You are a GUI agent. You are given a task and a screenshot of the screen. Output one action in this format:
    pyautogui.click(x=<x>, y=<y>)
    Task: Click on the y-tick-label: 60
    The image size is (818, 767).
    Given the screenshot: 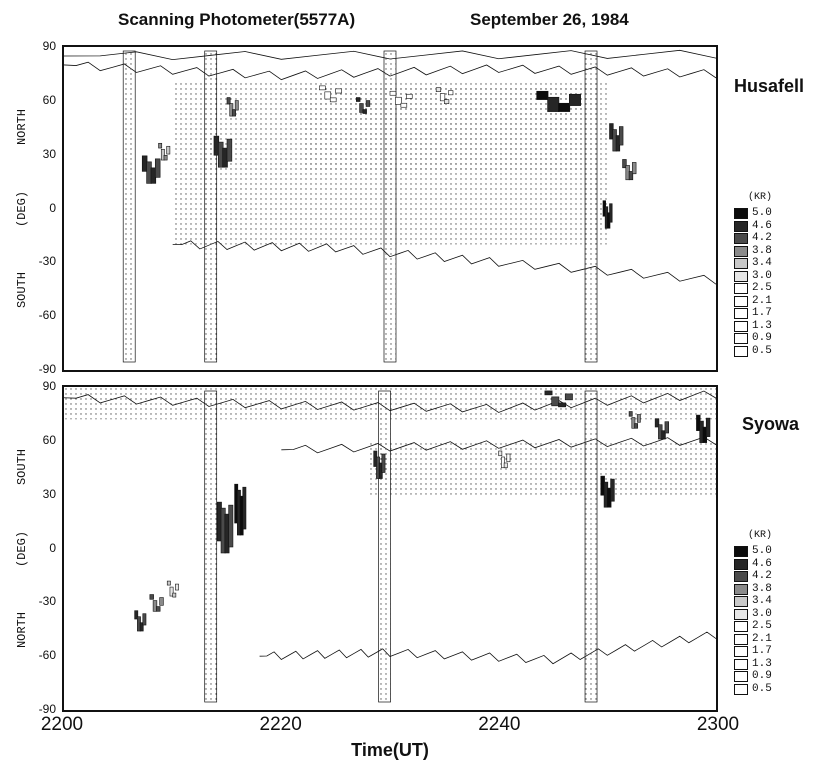 What is the action you would take?
    pyautogui.click(x=49, y=439)
    